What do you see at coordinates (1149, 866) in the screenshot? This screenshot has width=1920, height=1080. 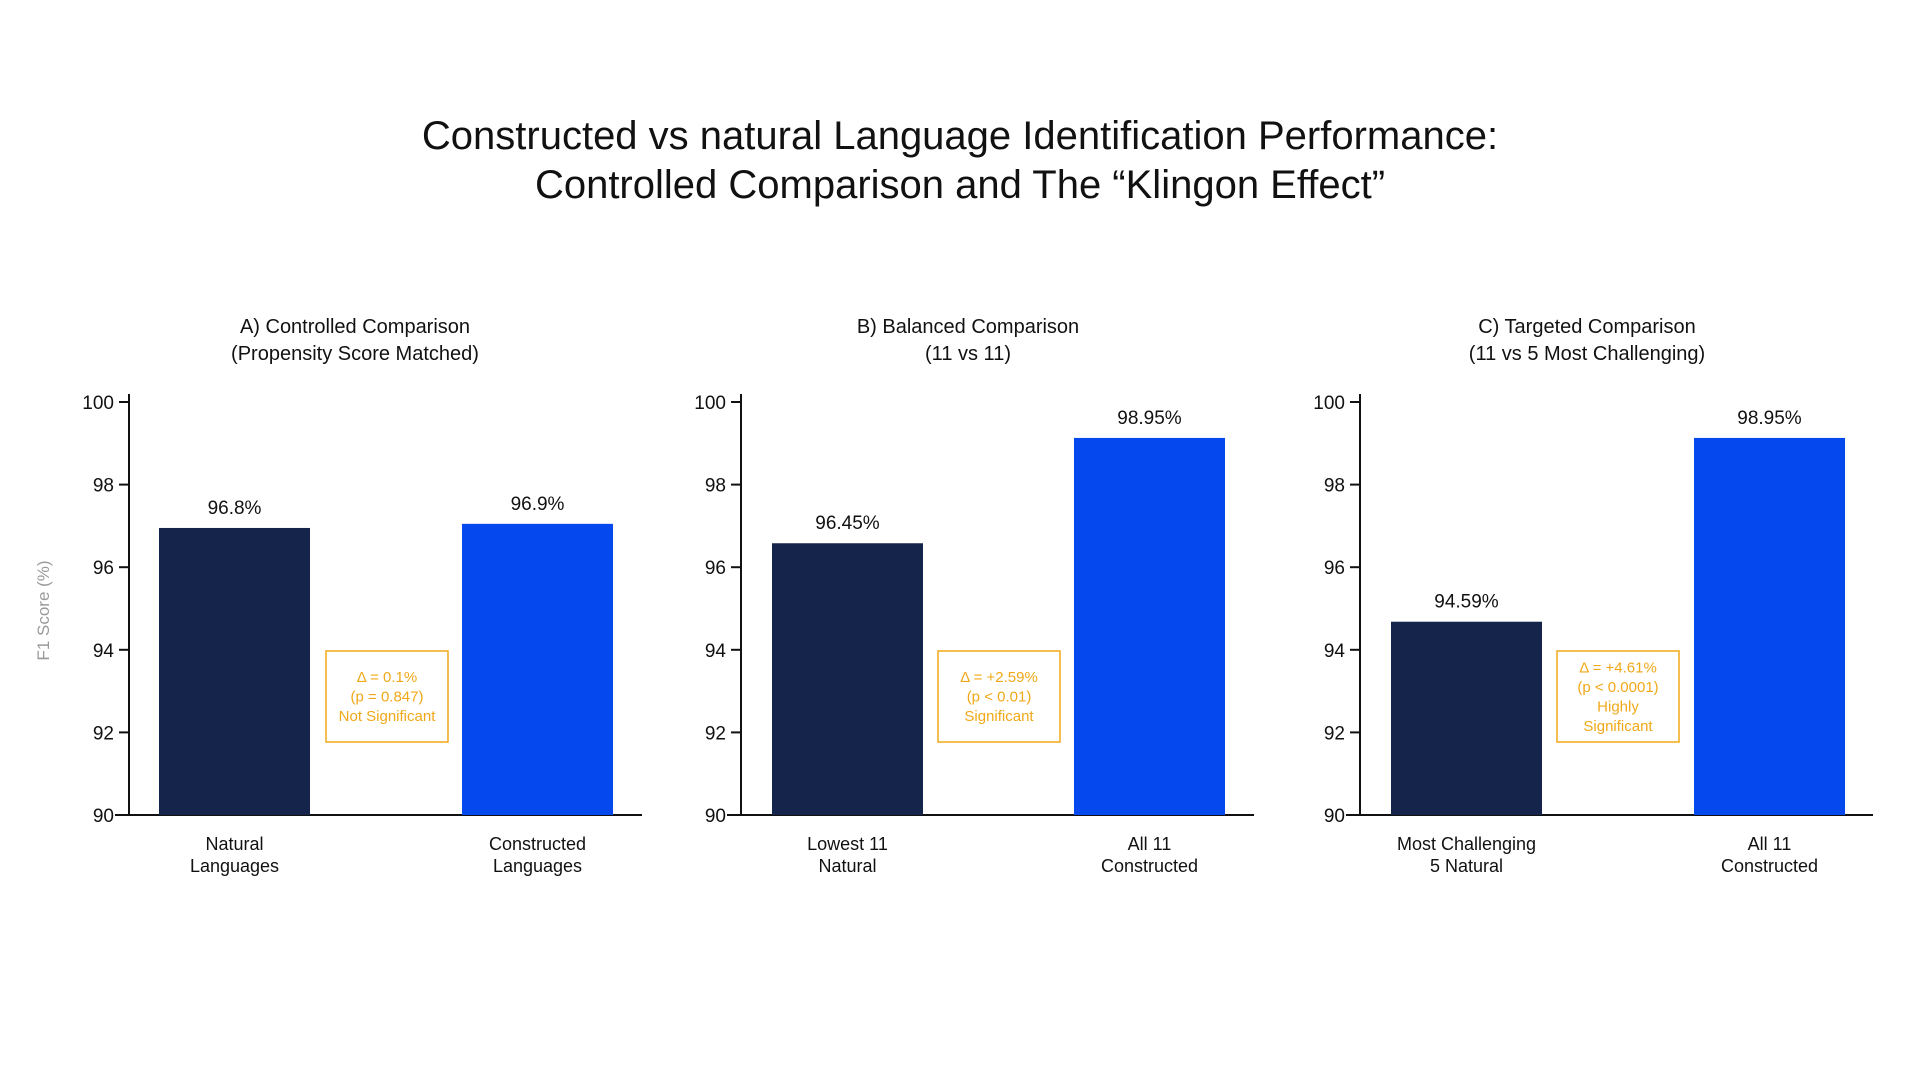 I see `panel-b-category-label: Constructed` at bounding box center [1149, 866].